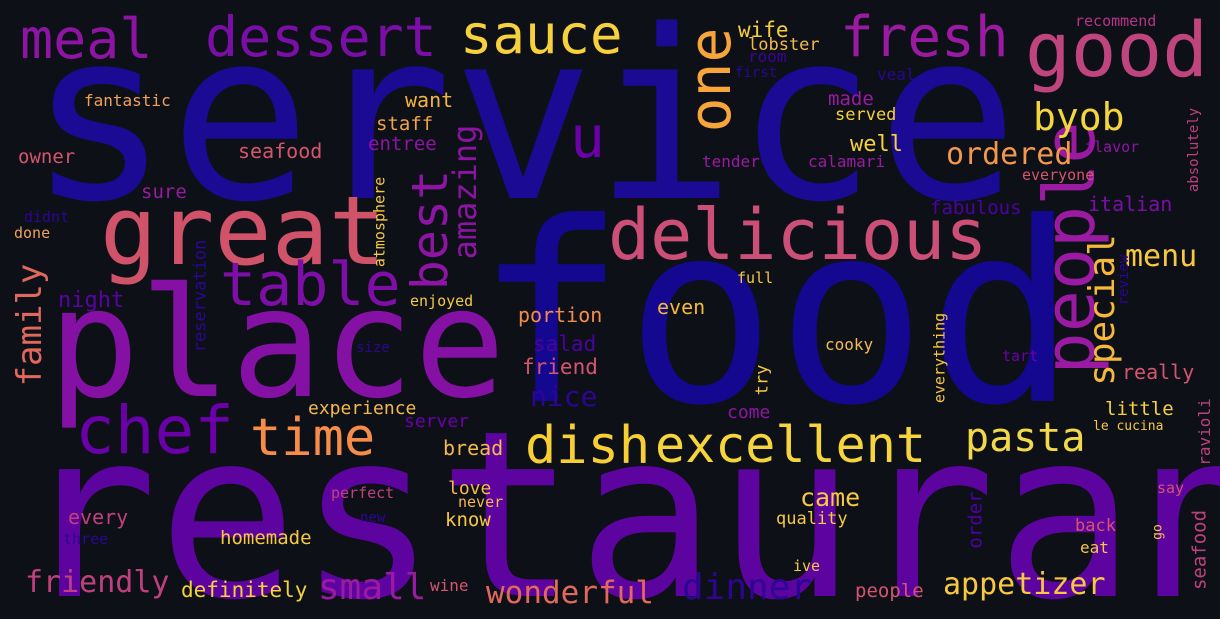 This screenshot has height=619, width=1220. I want to click on word-amazing: amazing, so click(465, 192).